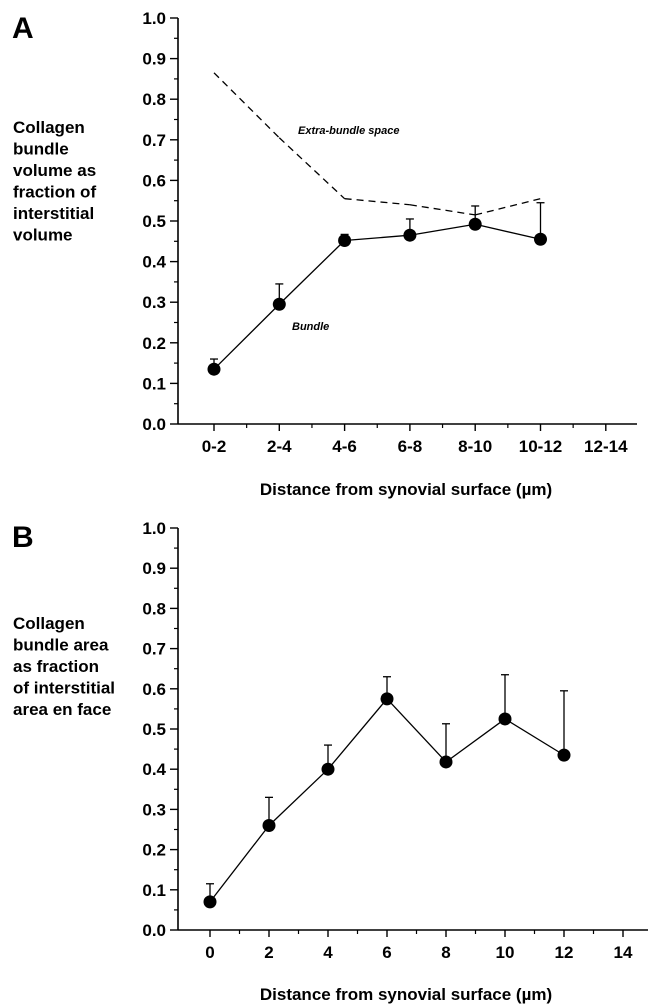 This screenshot has height=1008, width=655. Describe the element at coordinates (154, 689) in the screenshot. I see `b-y-tick-label: 0.6` at that location.